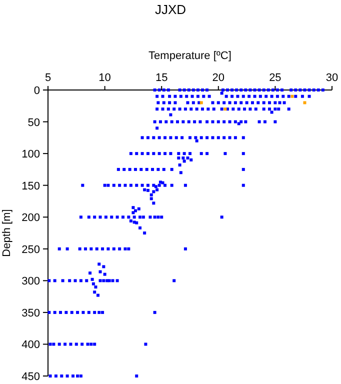 Image resolution: width=341 pixels, height=384 pixels. Describe the element at coordinates (31, 218) in the screenshot. I see `y-tick-label: 200` at that location.